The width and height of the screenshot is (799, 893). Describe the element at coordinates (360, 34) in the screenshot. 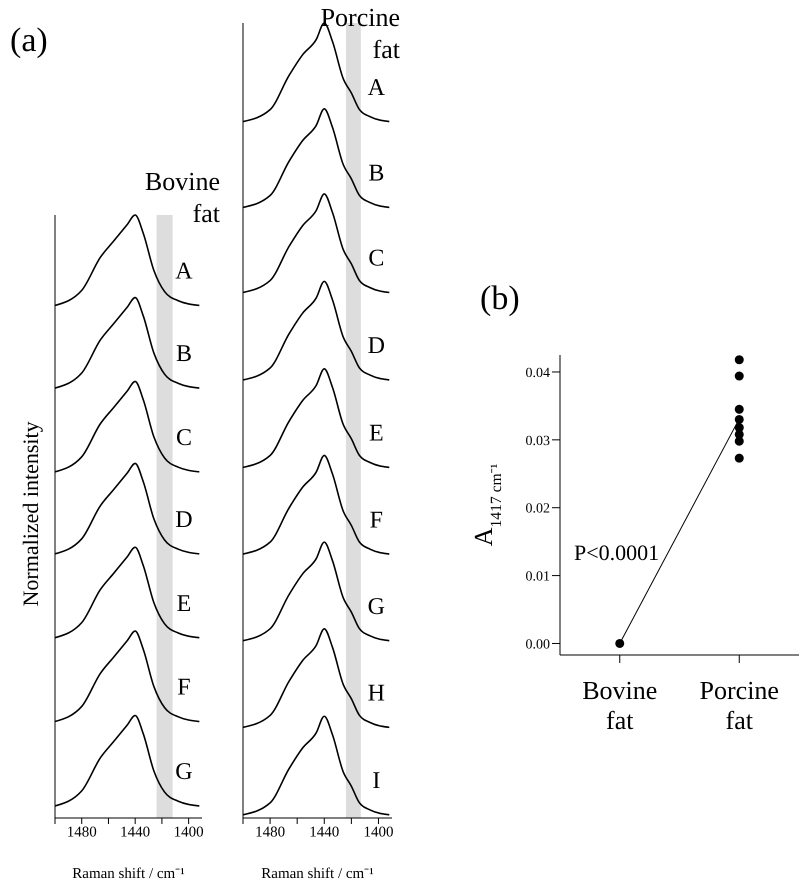

I see `chart-title: Porcine fat` at that location.